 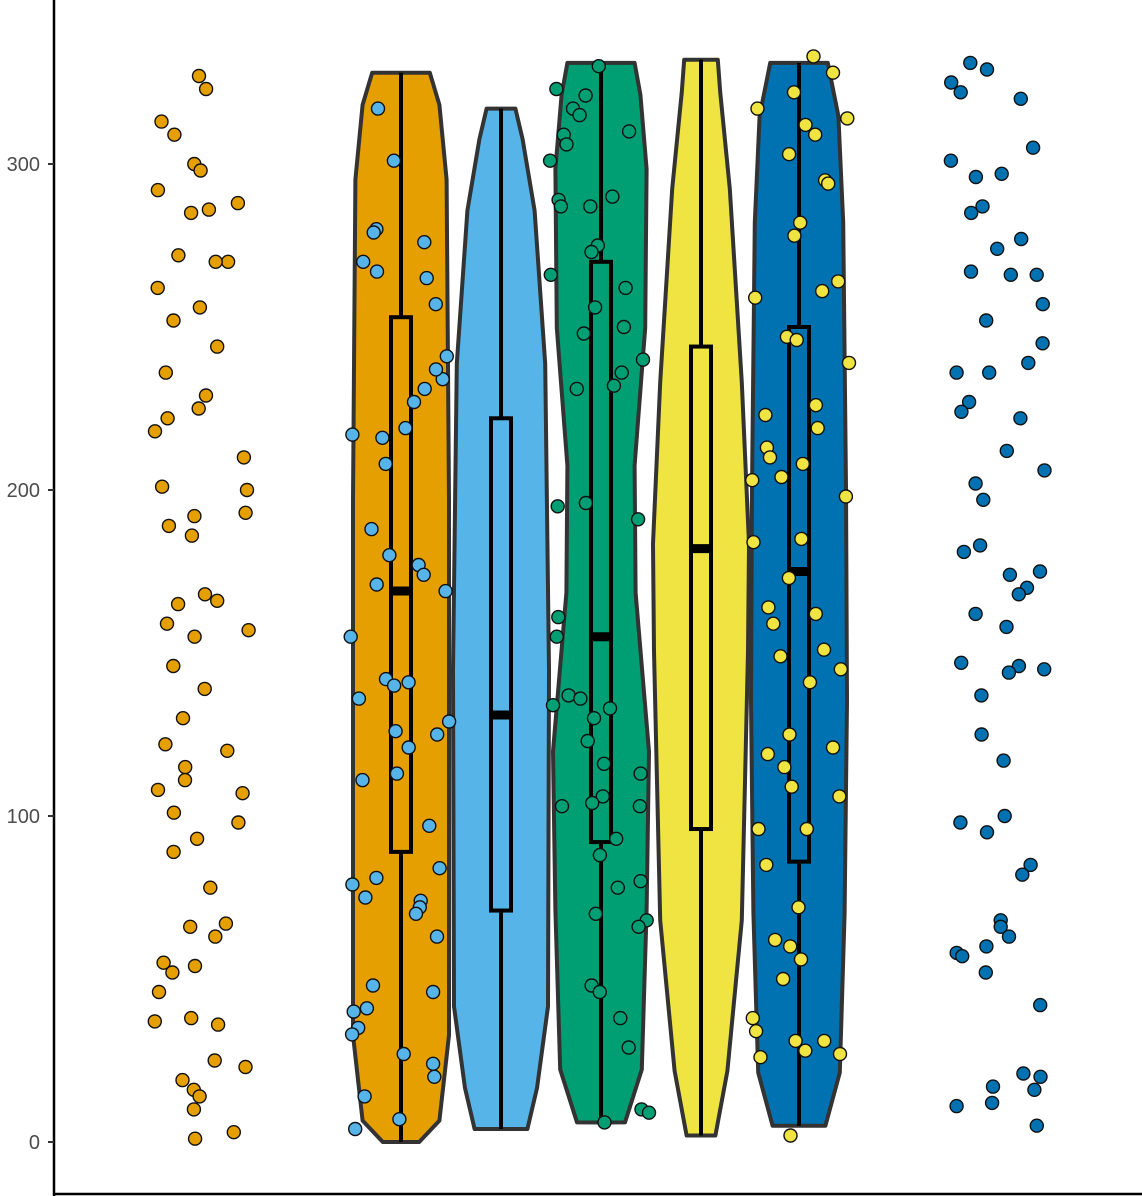 What do you see at coordinates (34, 1143) in the screenshot?
I see `y-tick-label-0: 0` at bounding box center [34, 1143].